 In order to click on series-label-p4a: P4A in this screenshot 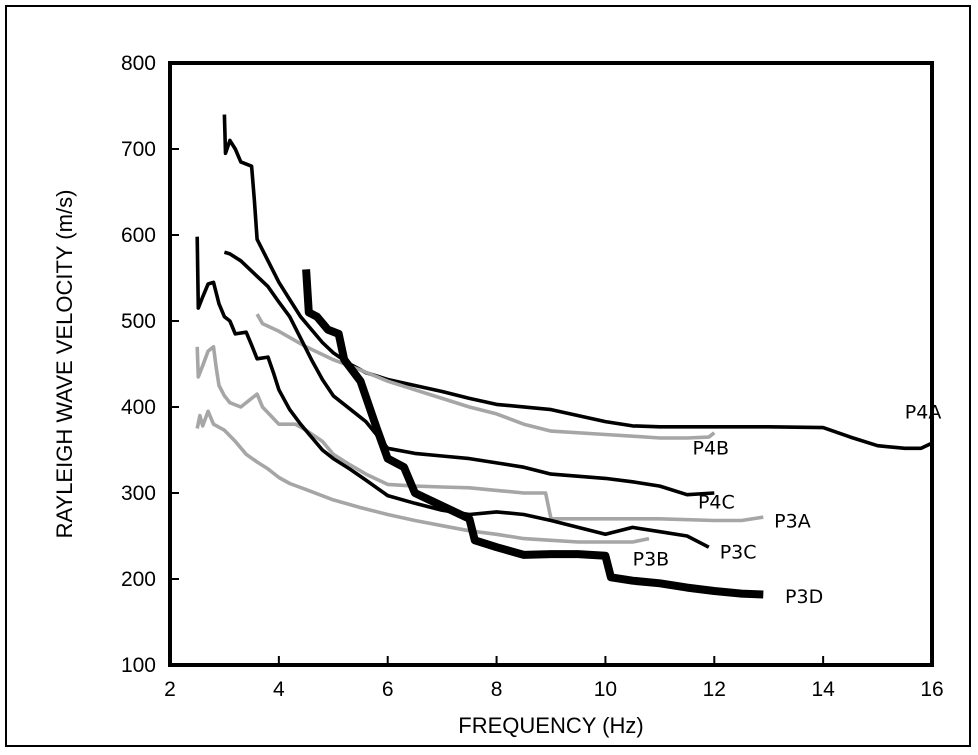, I will do `click(923, 412)`.